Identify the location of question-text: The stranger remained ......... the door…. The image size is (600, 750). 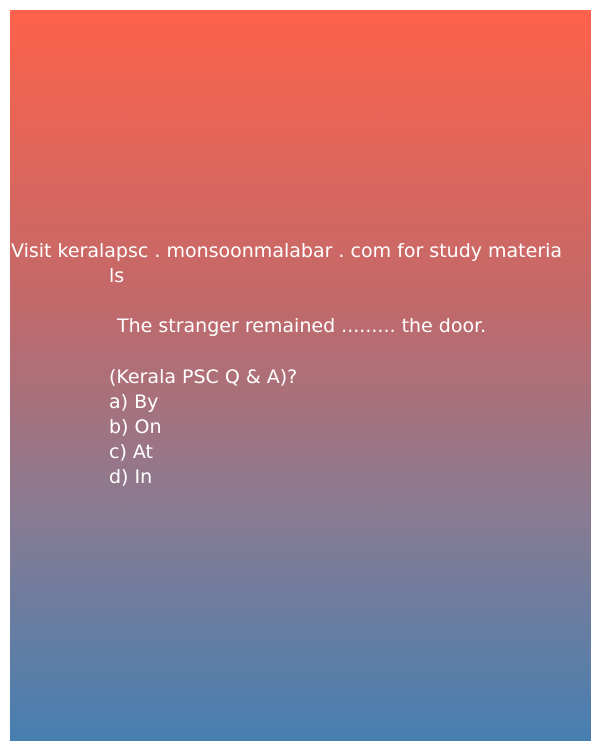
(302, 326).